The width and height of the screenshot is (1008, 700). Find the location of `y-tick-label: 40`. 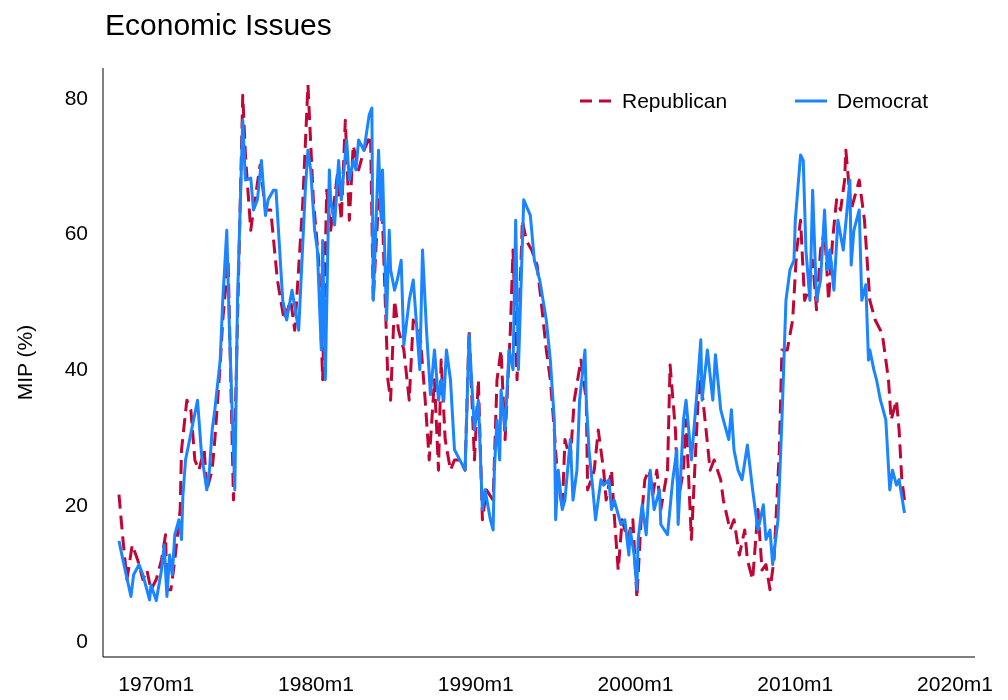

y-tick-label: 40 is located at coordinates (76, 369).